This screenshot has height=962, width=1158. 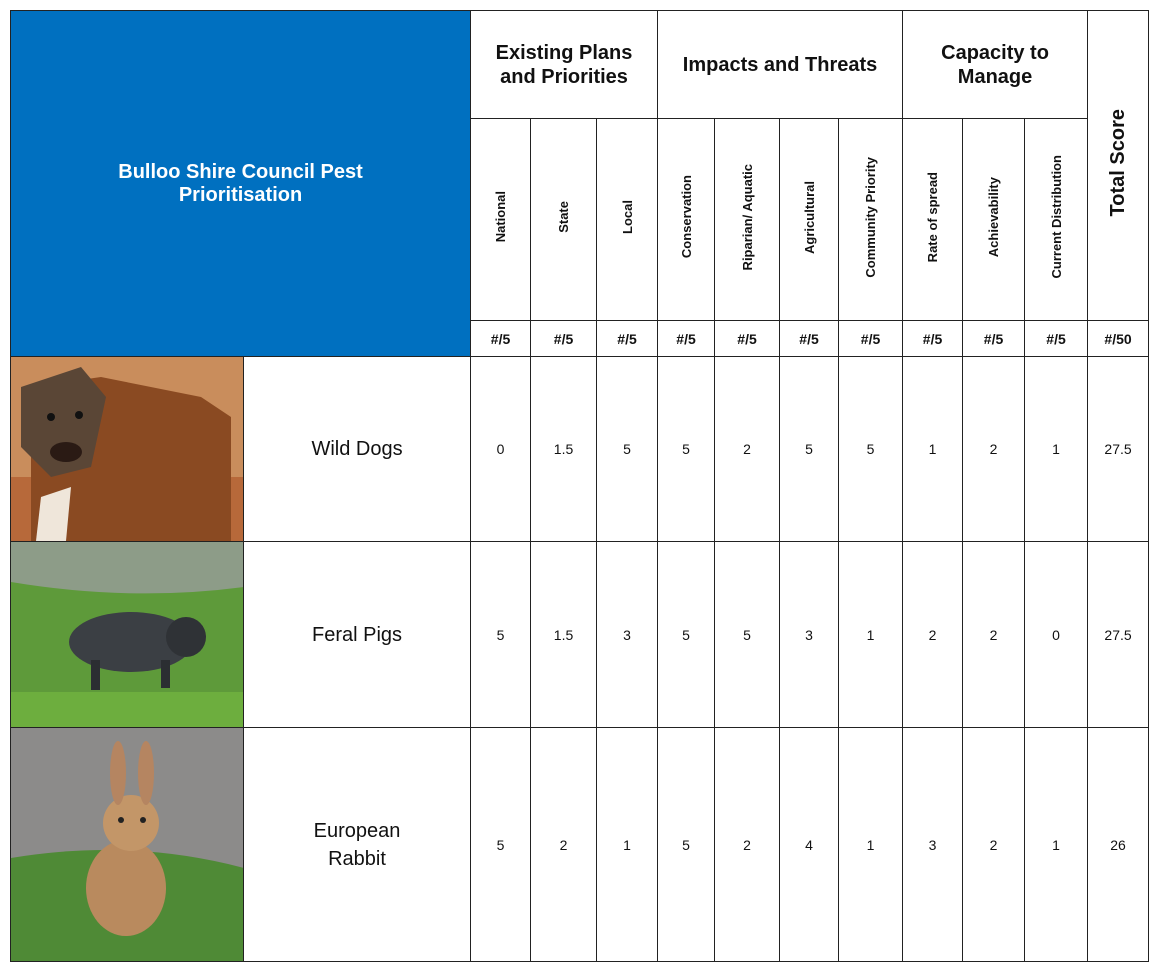 I want to click on column-header: State, so click(x=564, y=217).